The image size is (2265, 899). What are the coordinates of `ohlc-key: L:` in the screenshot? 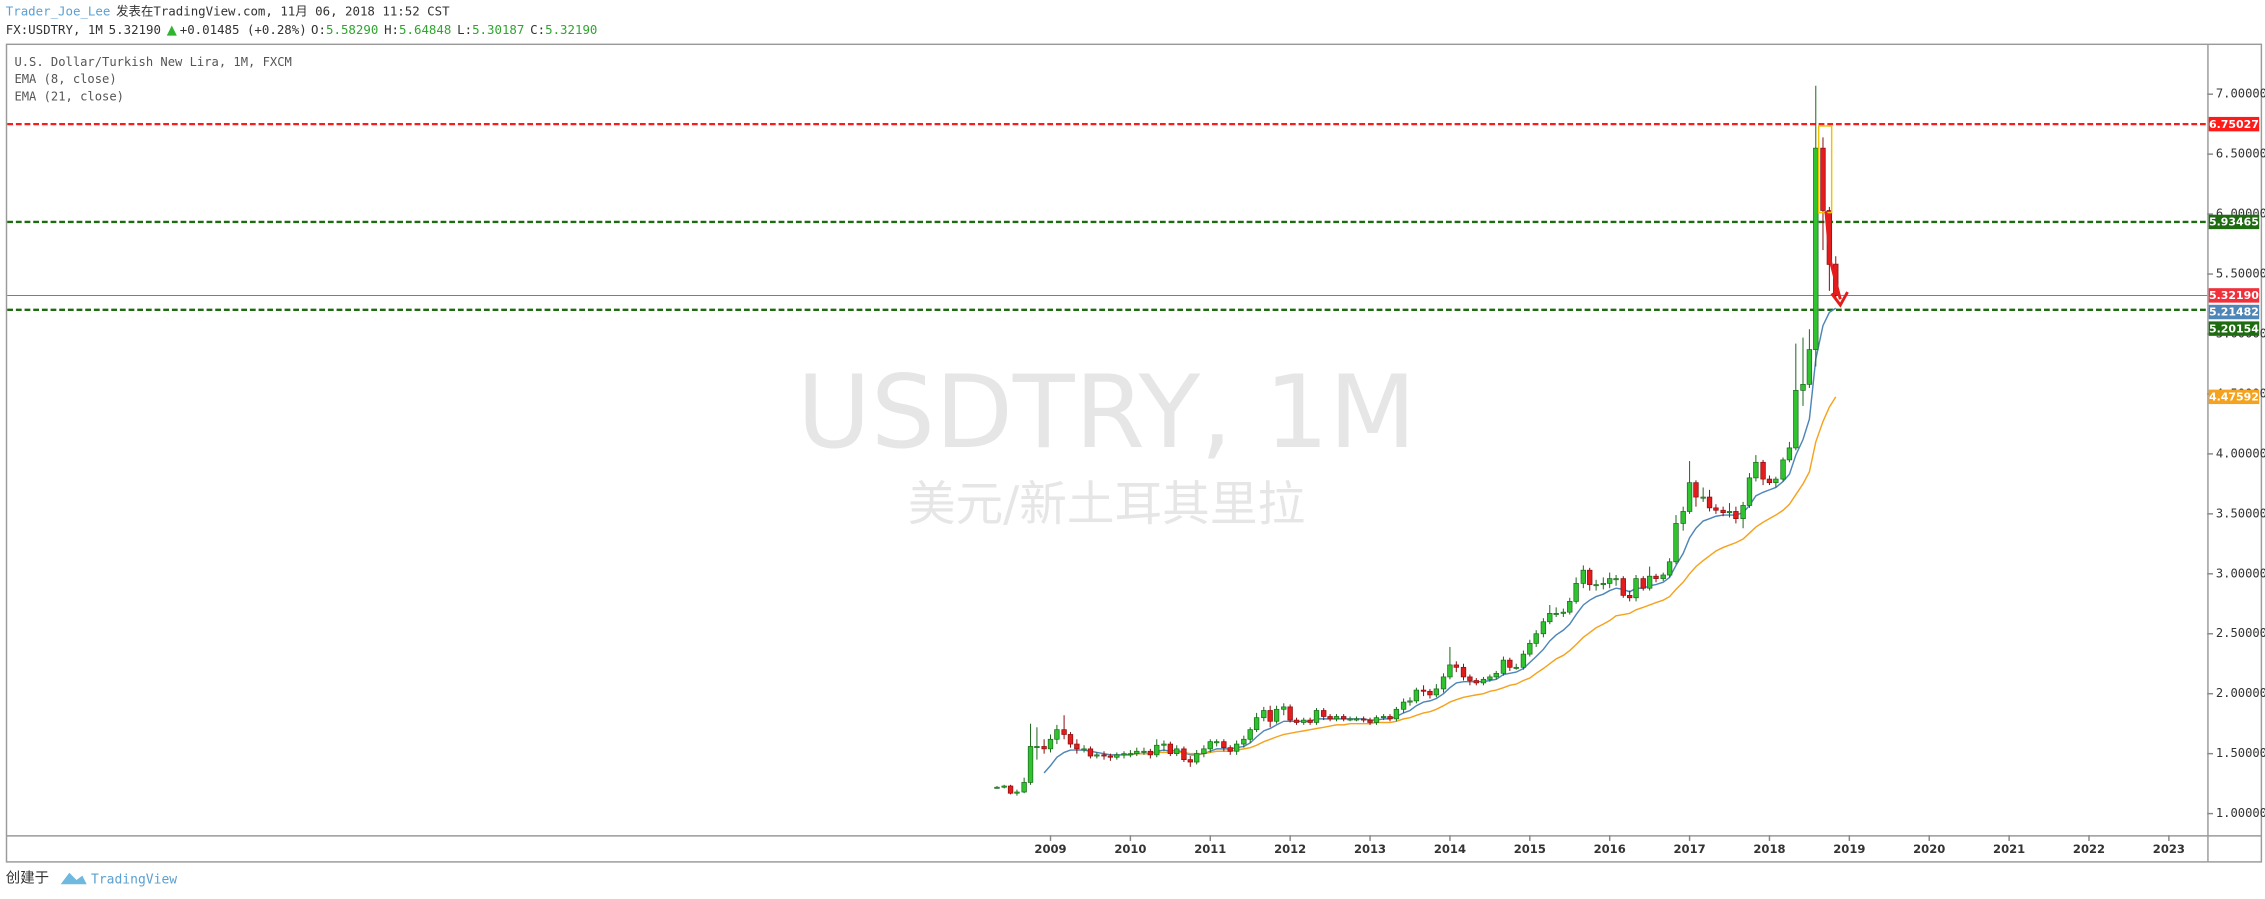 It's located at (464, 29).